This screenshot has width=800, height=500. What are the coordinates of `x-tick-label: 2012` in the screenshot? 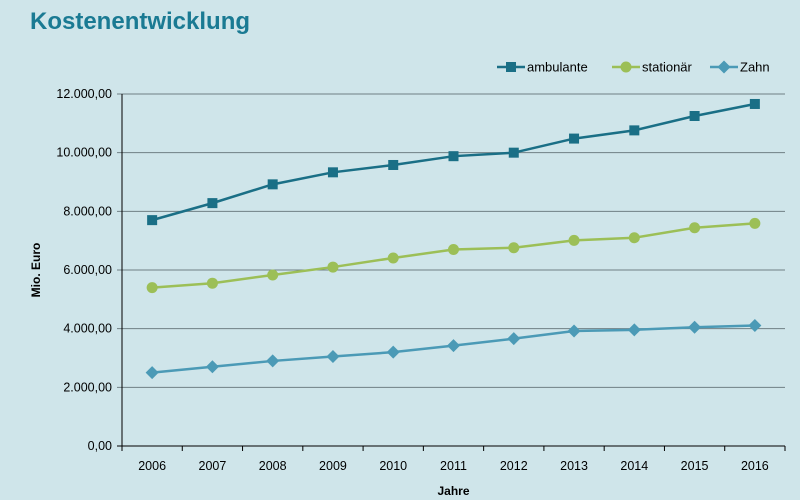 It's located at (514, 466).